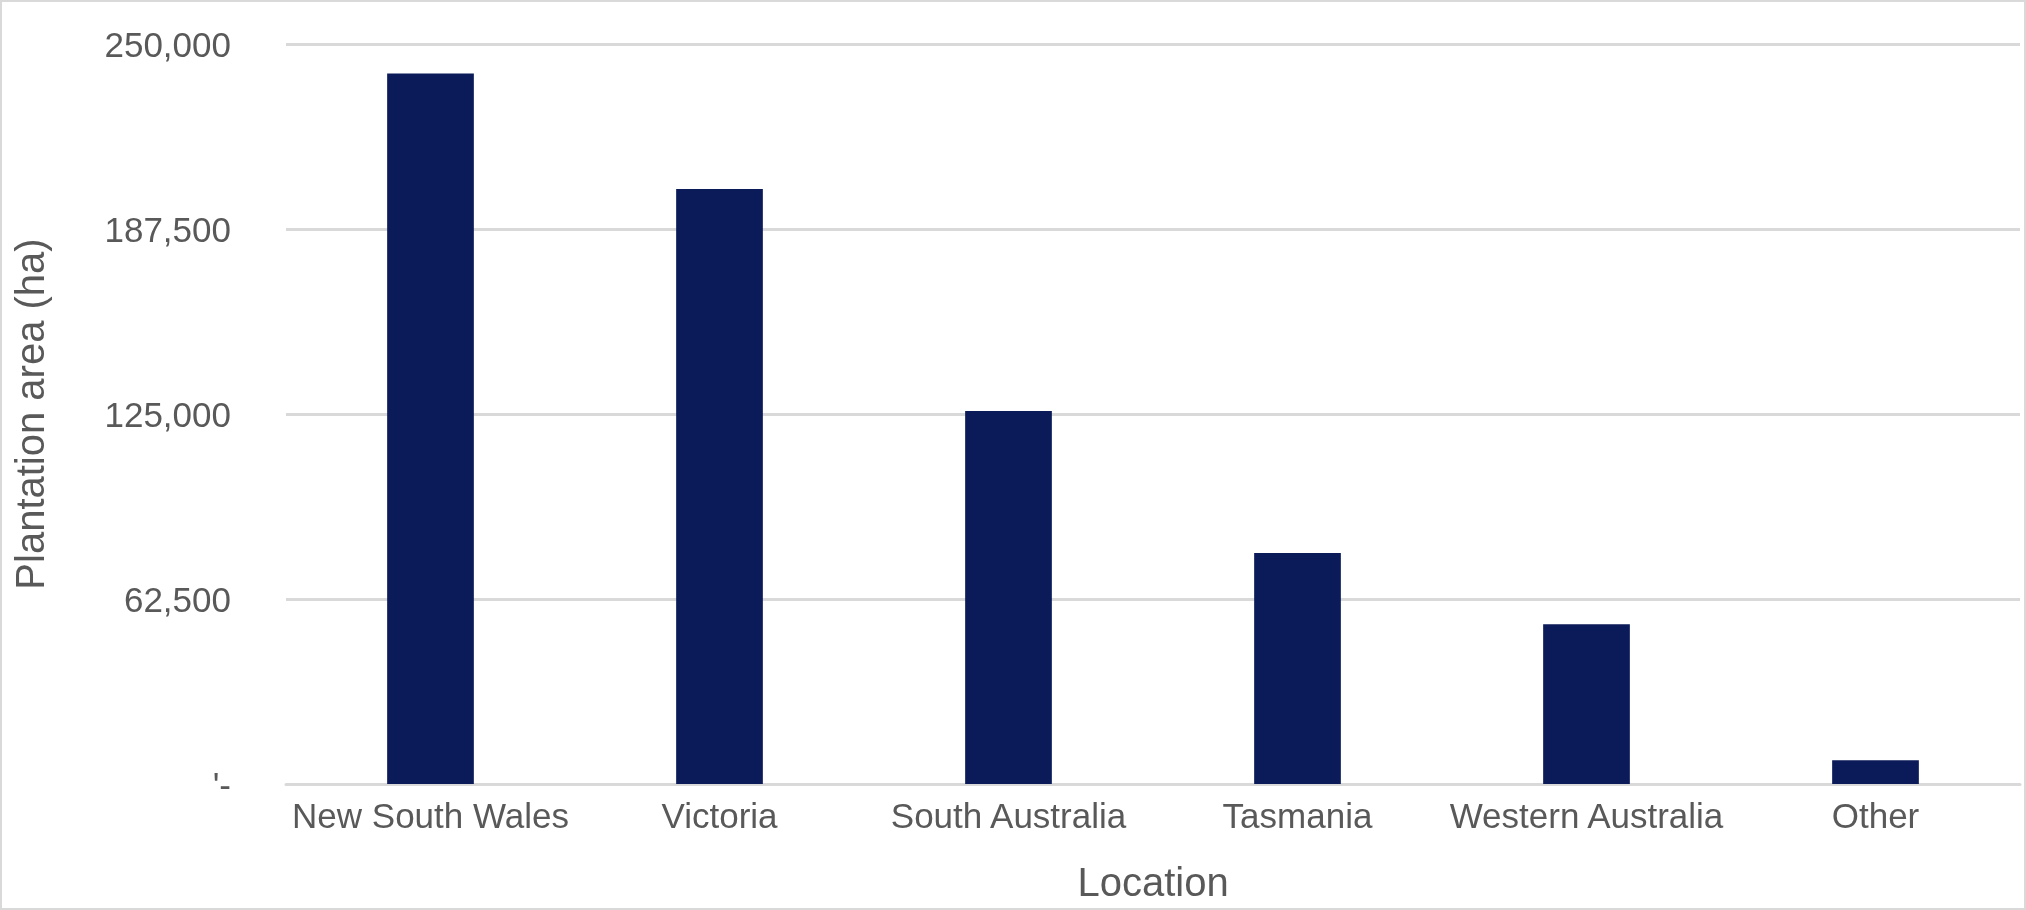 The width and height of the screenshot is (2026, 910). I want to click on y-tick-label: 125,000, so click(167, 414).